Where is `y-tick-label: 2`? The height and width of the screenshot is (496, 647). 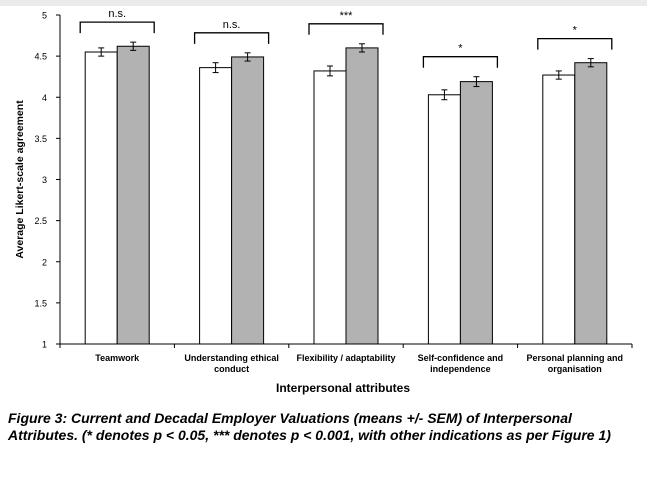
y-tick-label: 2 is located at coordinates (44, 262).